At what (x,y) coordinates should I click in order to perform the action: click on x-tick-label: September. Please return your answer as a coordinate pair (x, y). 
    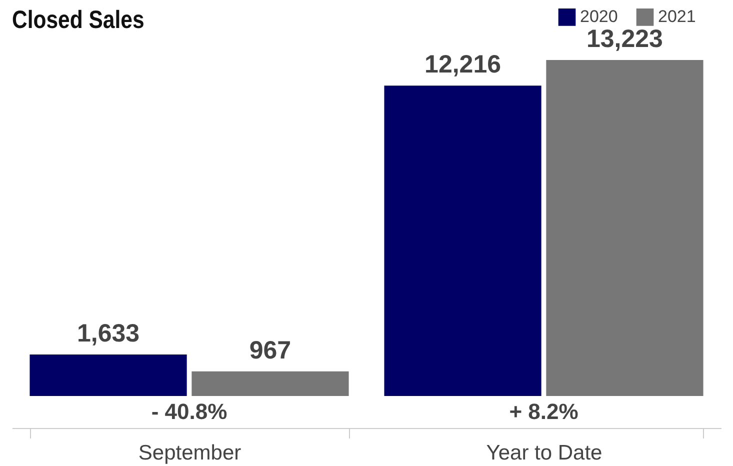
    Looking at the image, I should click on (190, 453).